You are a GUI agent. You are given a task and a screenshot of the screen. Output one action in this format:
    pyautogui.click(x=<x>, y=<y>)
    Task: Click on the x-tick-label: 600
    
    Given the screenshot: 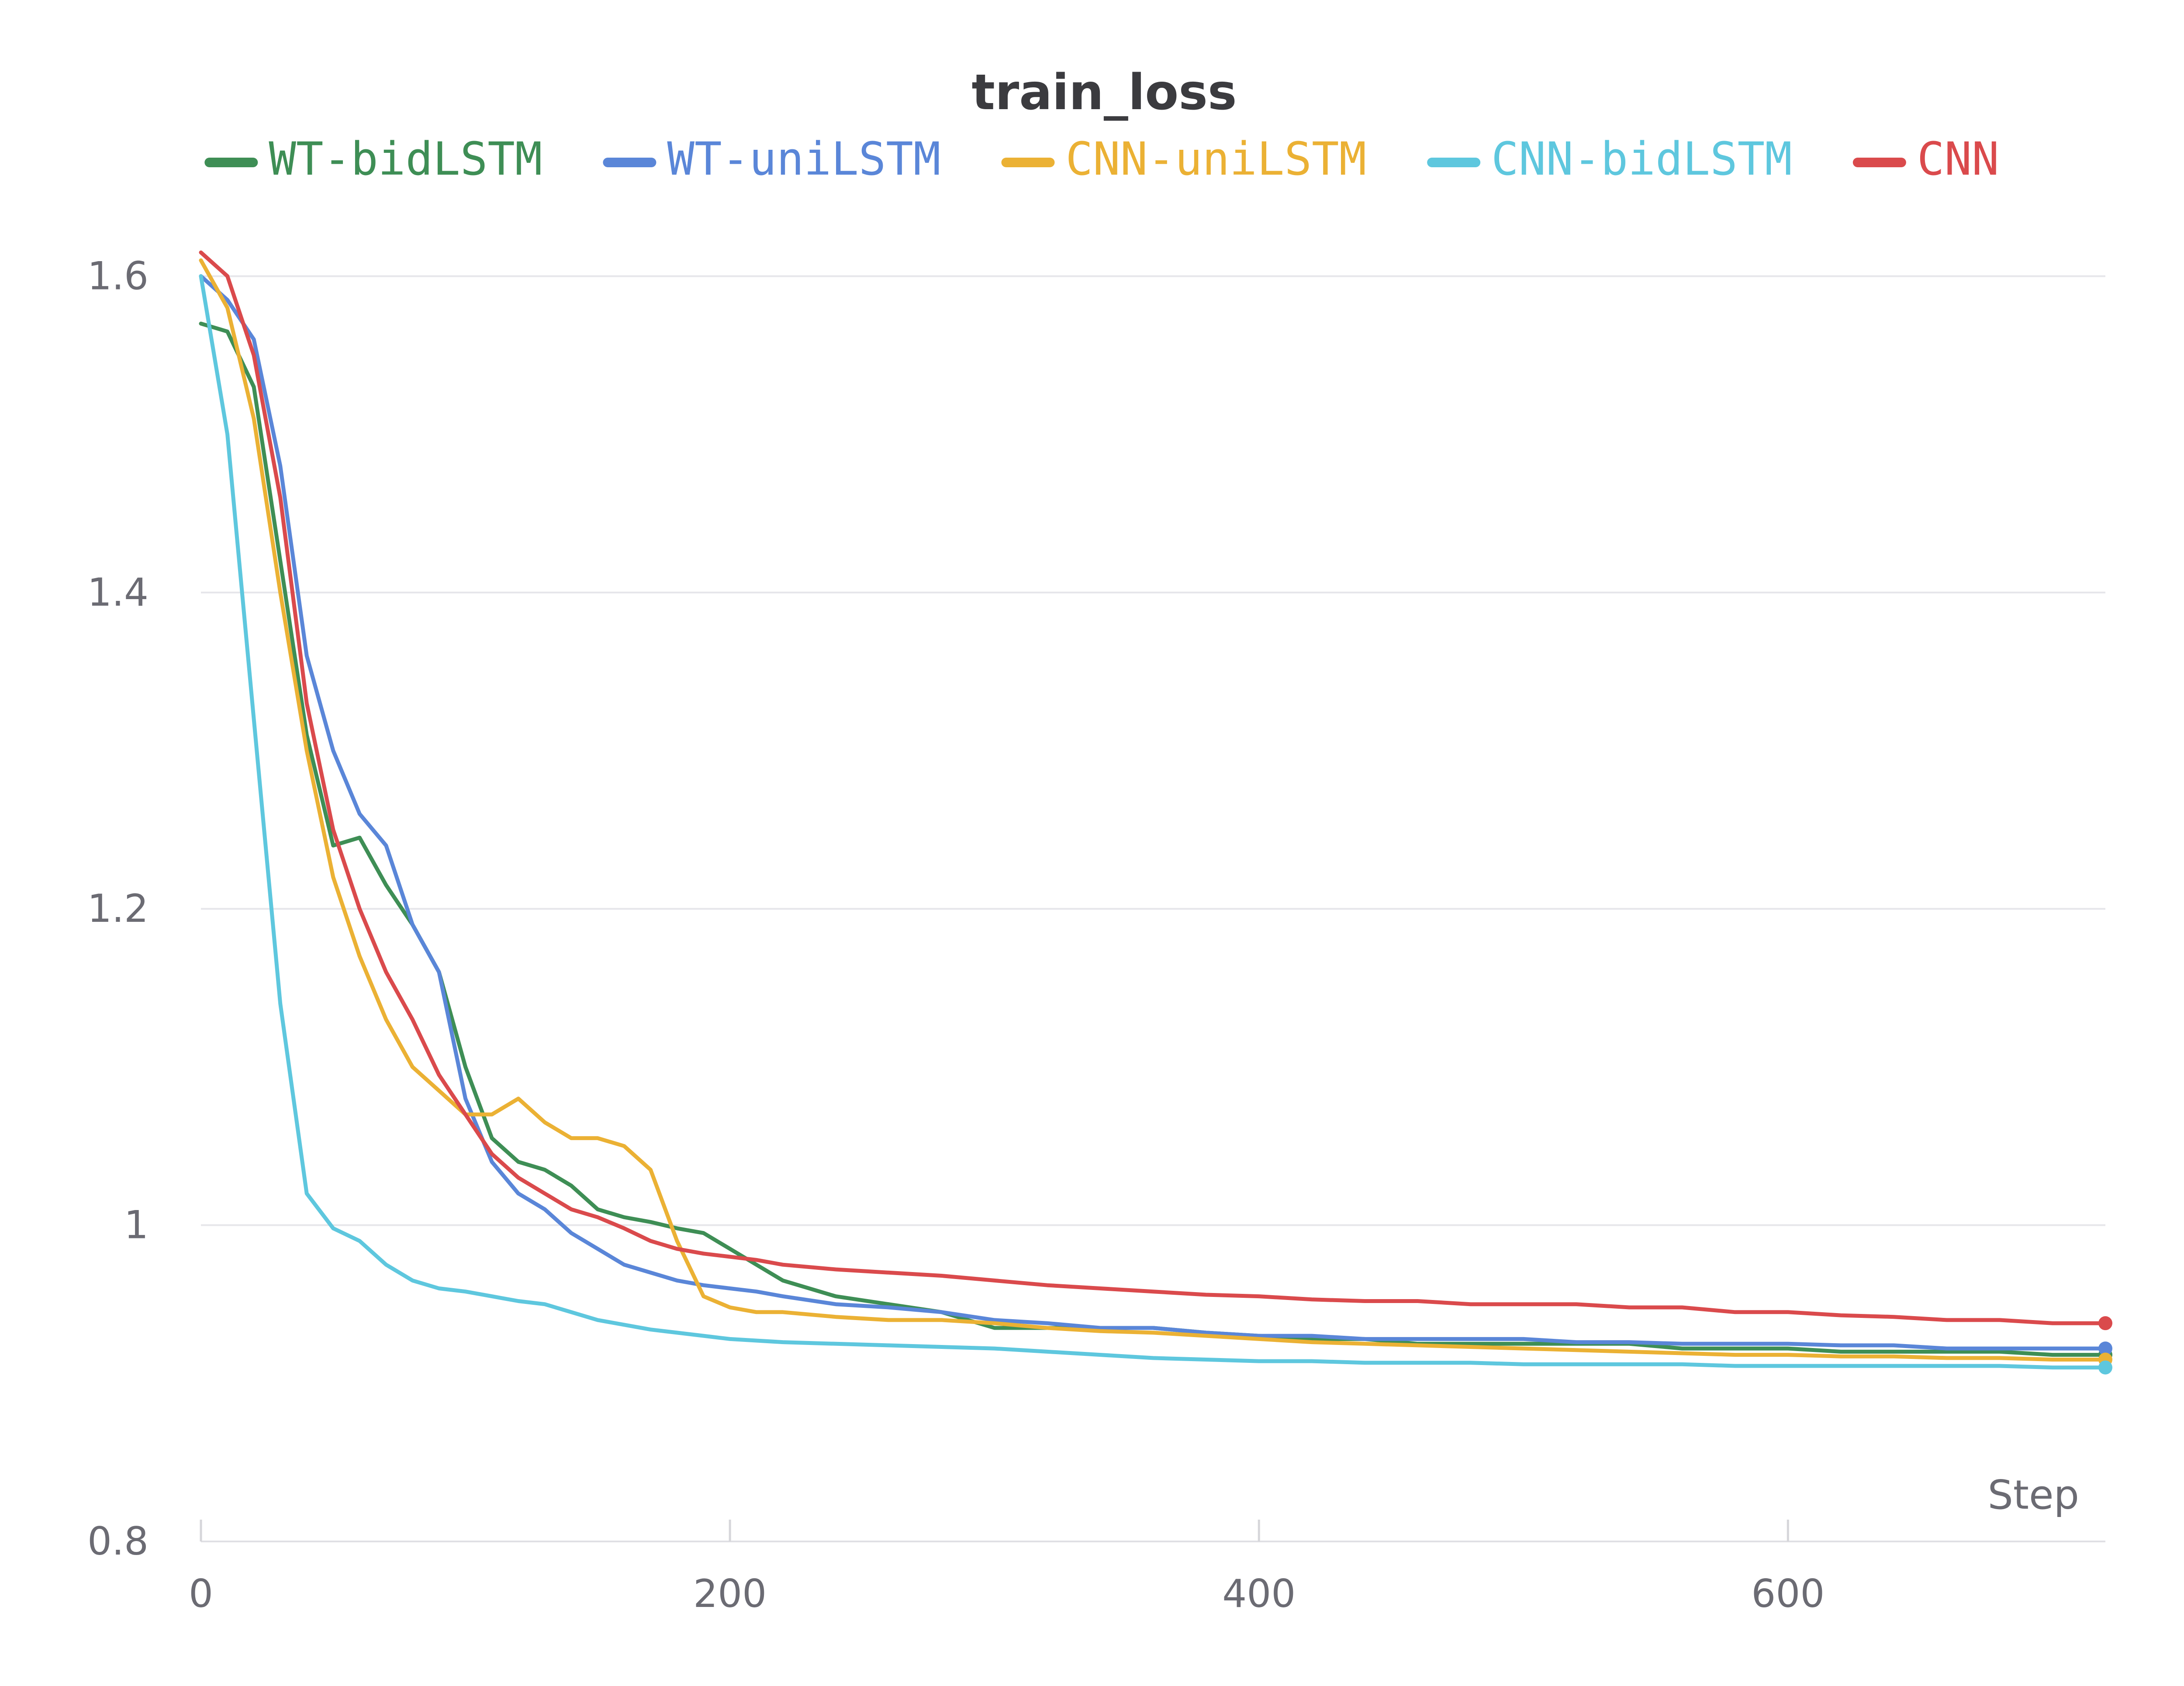 What is the action you would take?
    pyautogui.click(x=1788, y=1593)
    